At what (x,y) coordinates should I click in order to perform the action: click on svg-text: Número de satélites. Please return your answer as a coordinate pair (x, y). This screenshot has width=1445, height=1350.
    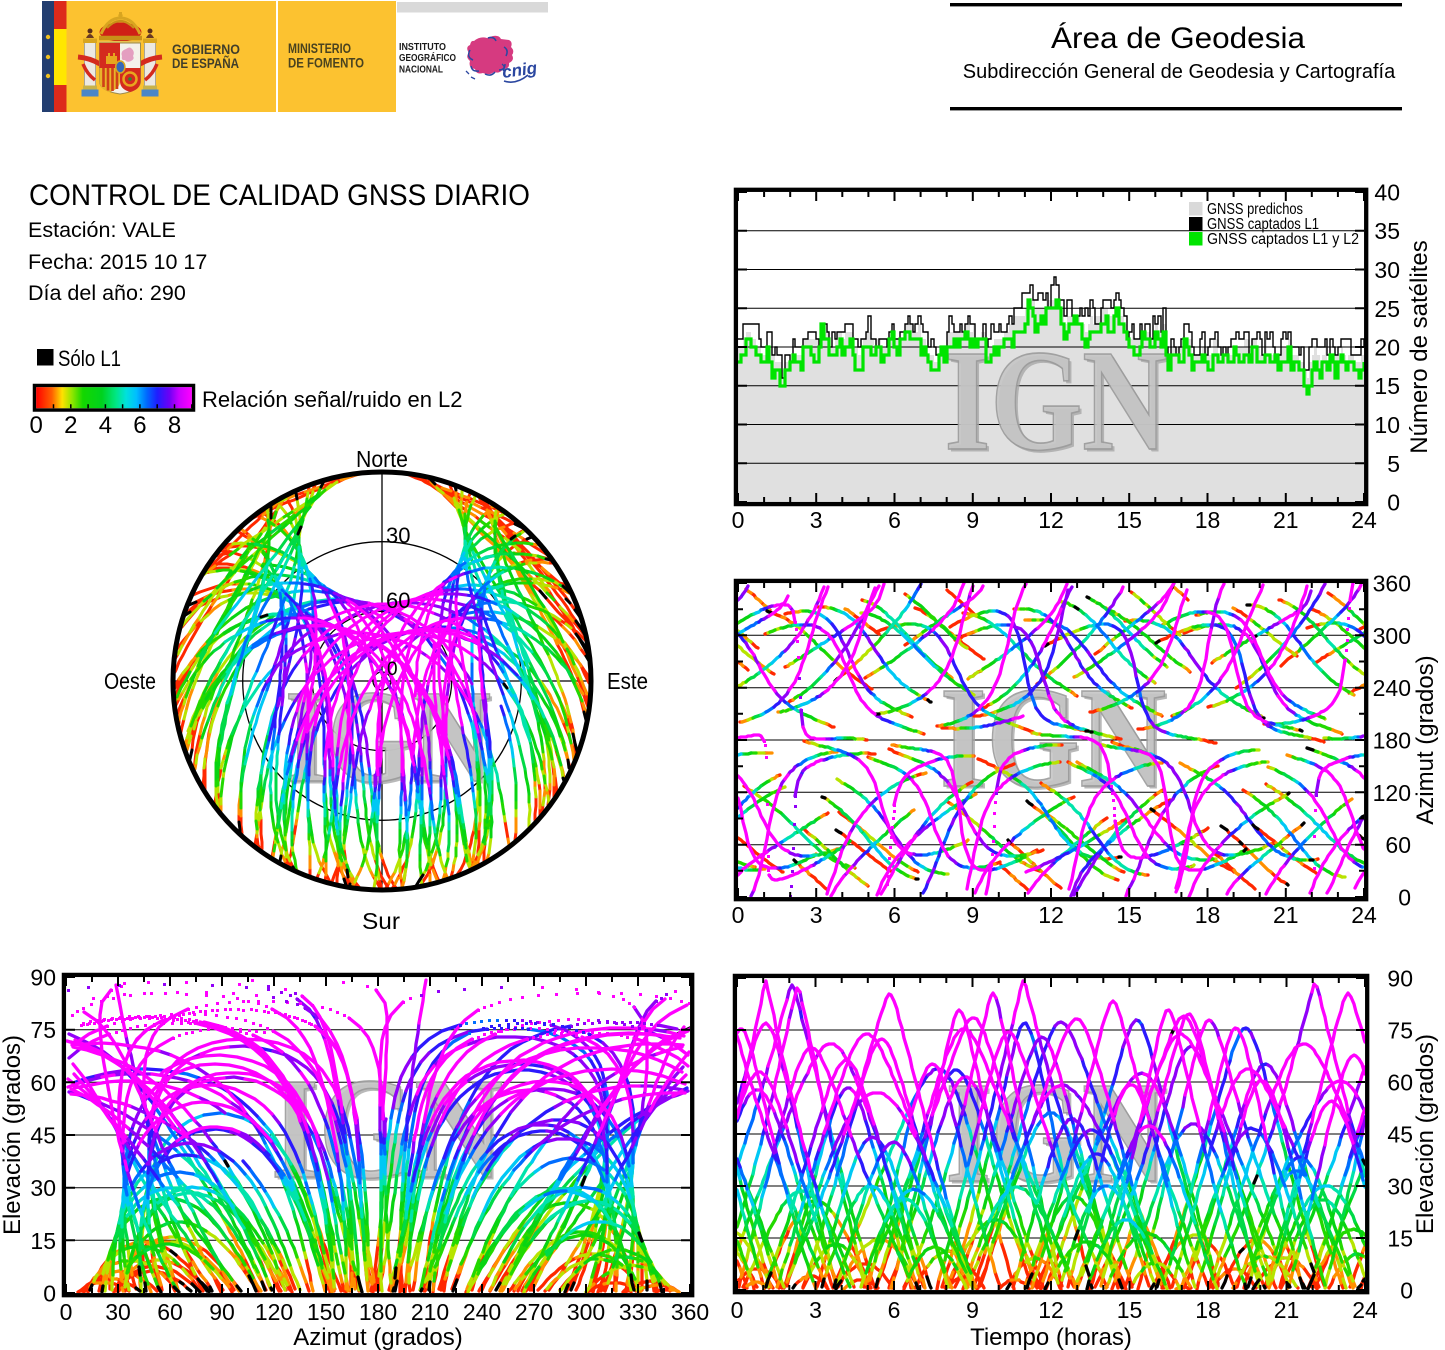
    Looking at the image, I should click on (1419, 346).